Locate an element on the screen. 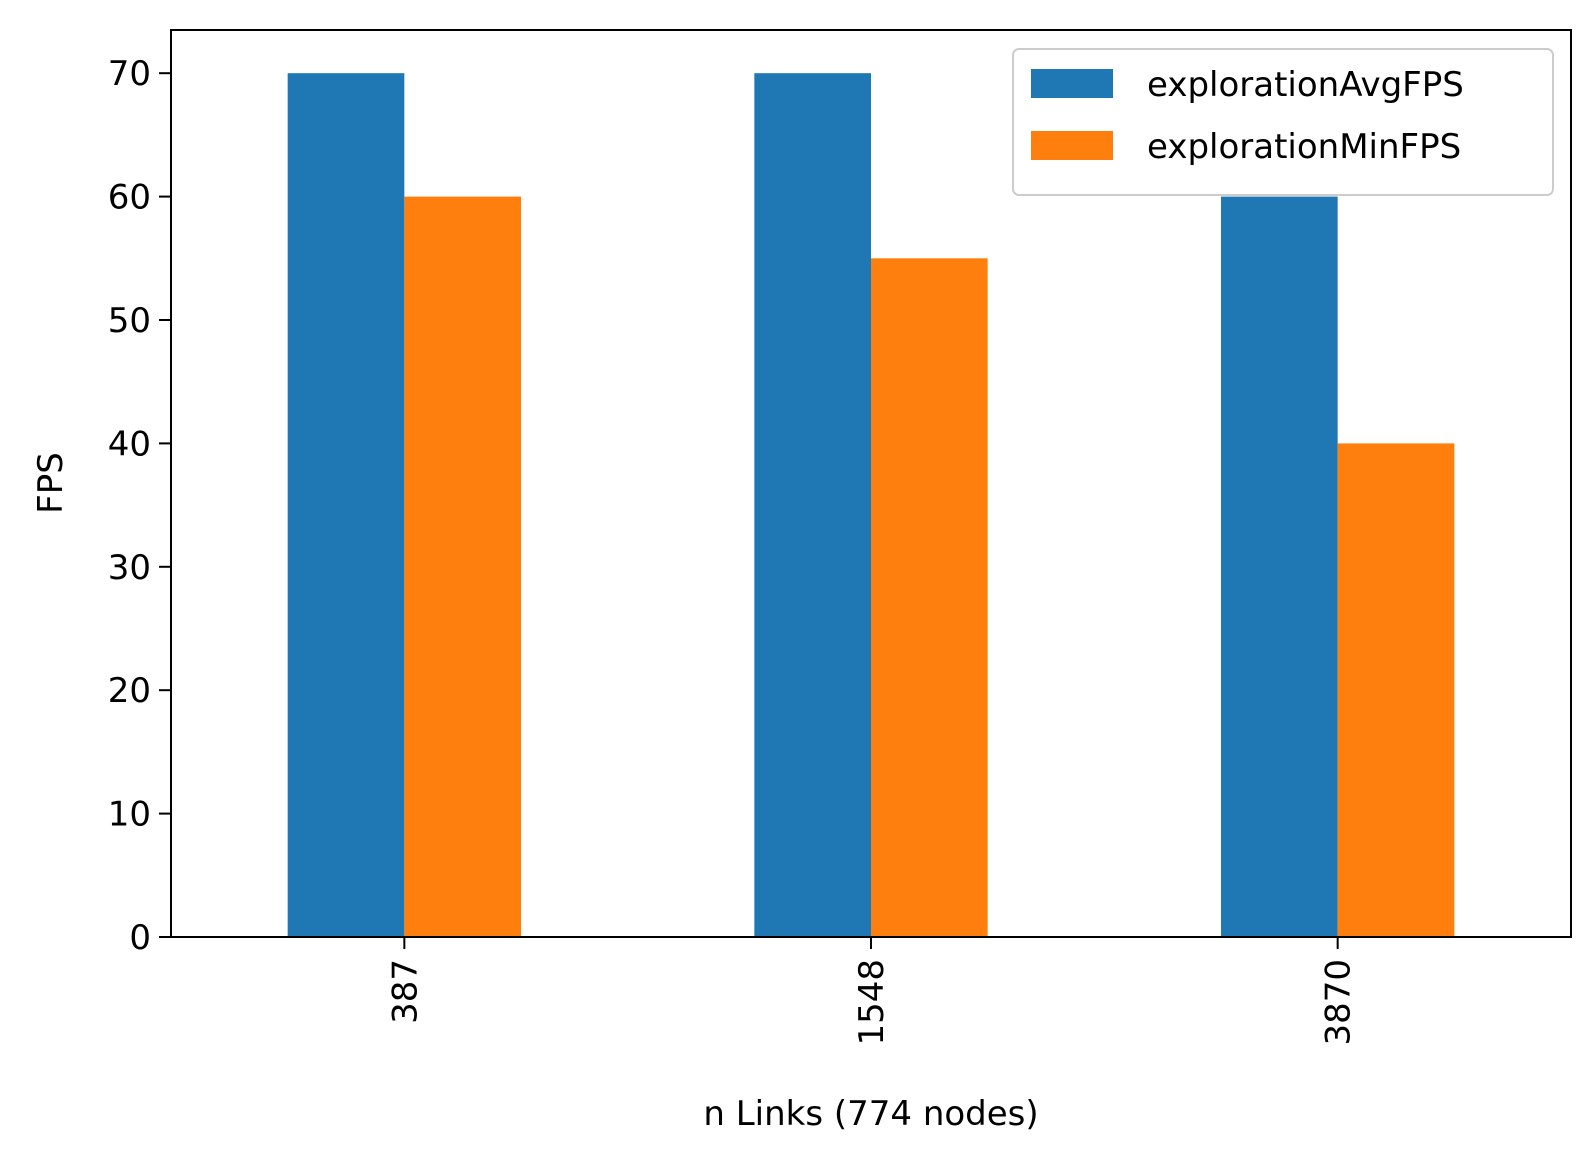 The width and height of the screenshot is (1595, 1159). x-axis-label: n Links (774 nodes) is located at coordinates (870, 1114).